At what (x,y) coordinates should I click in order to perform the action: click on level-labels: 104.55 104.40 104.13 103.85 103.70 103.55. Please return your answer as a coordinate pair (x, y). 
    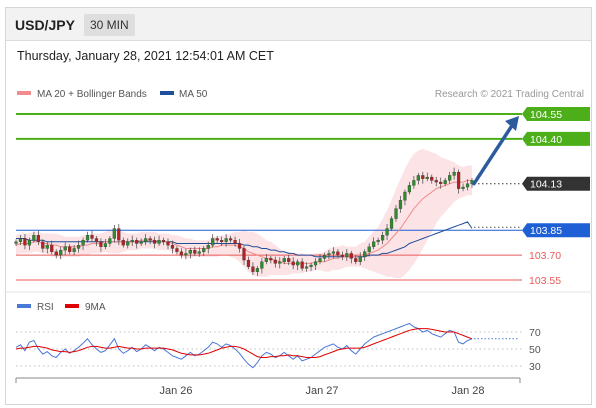
    Looking at the image, I should click on (556, 197).